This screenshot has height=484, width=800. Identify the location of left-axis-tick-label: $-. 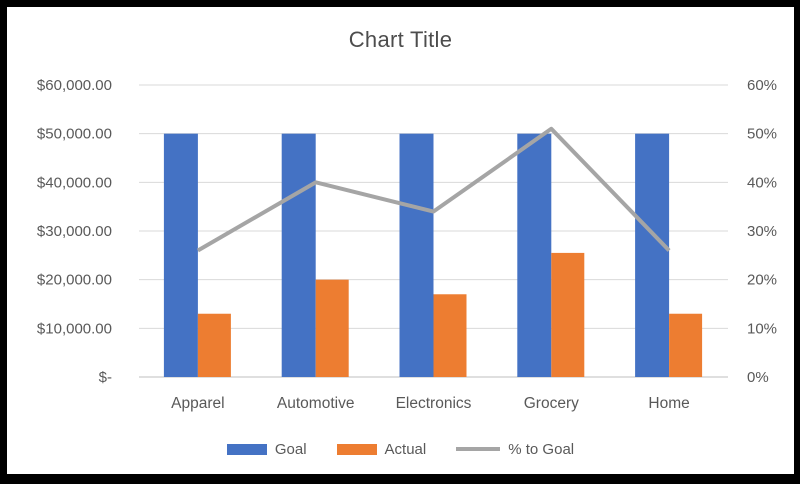
(105, 377).